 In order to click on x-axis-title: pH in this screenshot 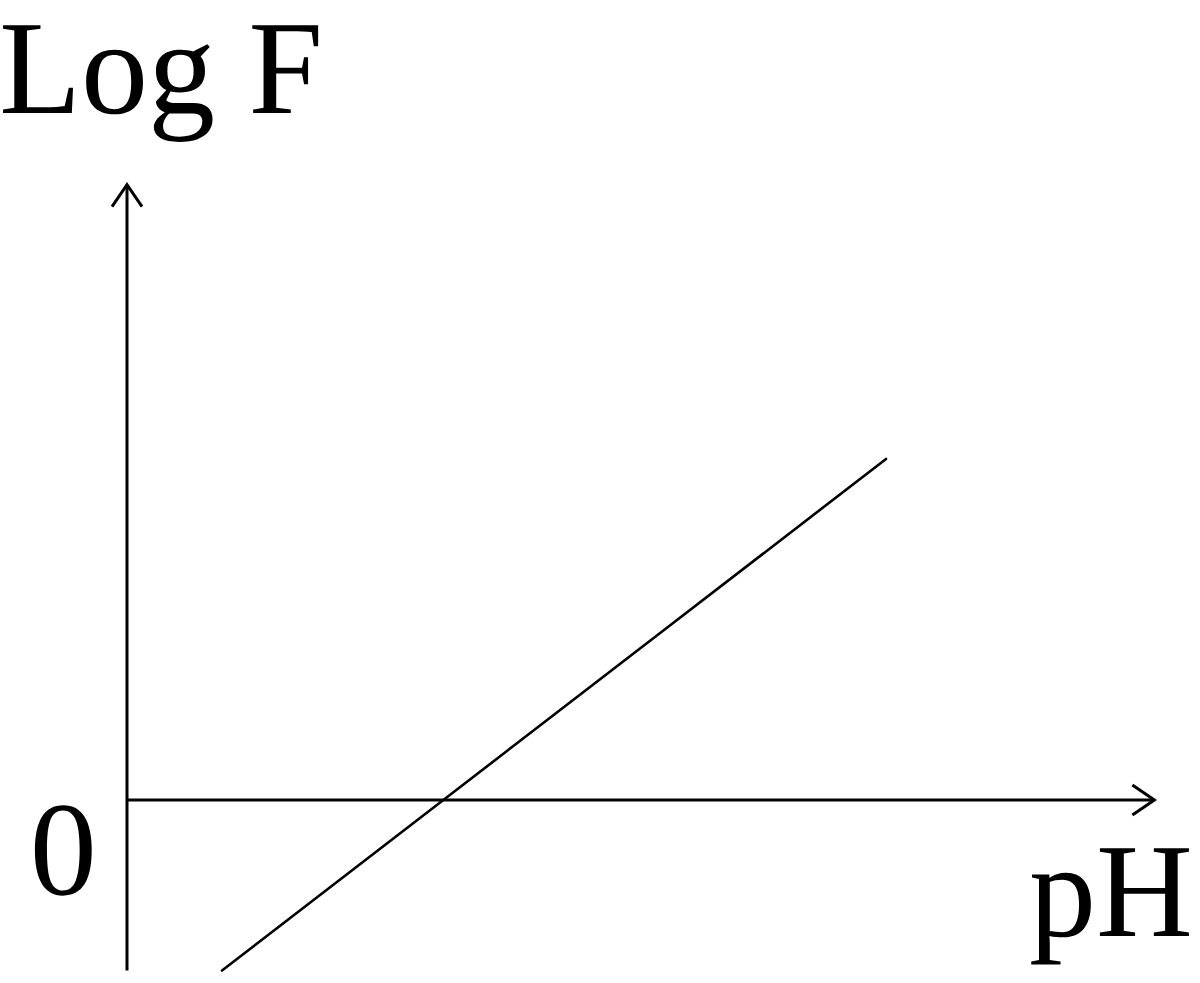, I will do `click(1110, 906)`.